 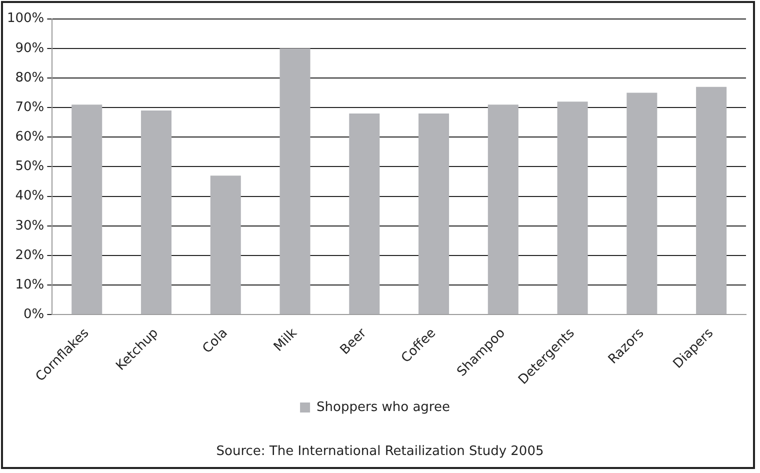 I want to click on y-tick-label: 20%, so click(x=29, y=255).